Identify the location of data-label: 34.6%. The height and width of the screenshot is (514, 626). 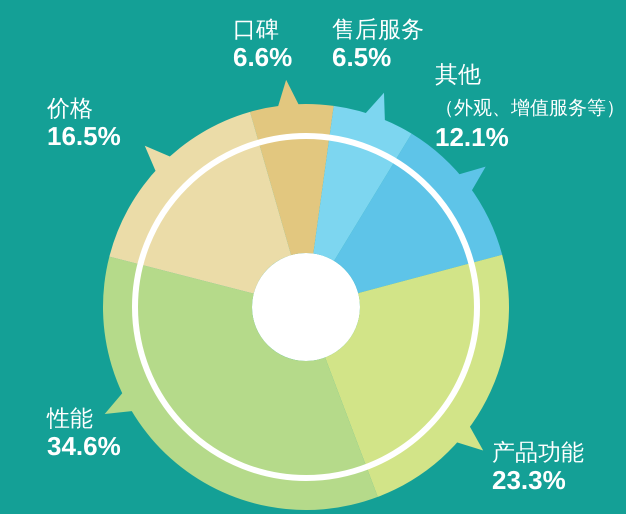
(84, 446).